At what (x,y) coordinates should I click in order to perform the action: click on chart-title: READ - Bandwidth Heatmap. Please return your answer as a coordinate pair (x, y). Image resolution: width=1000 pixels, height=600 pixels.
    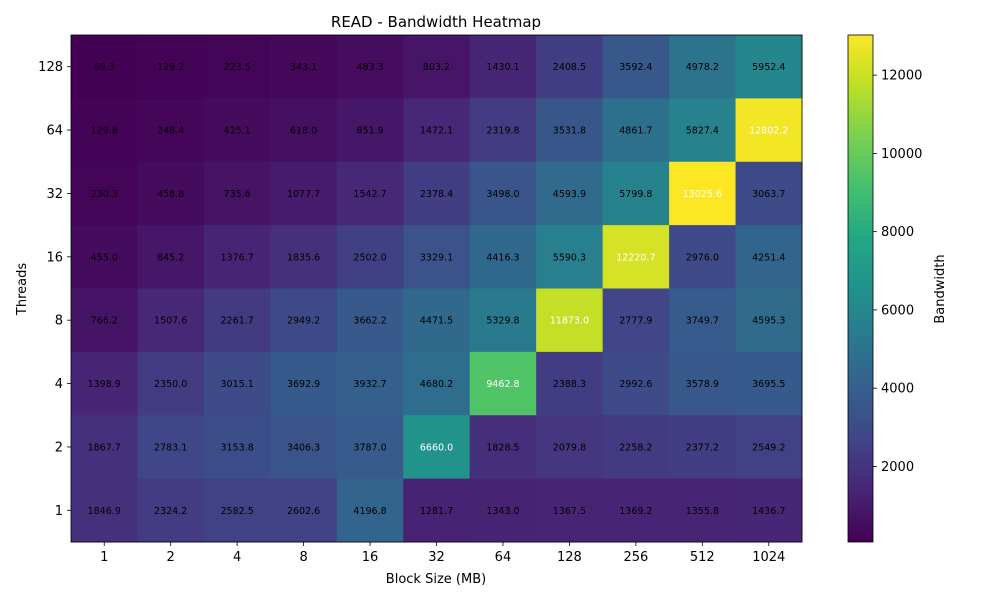
    Looking at the image, I should click on (436, 22).